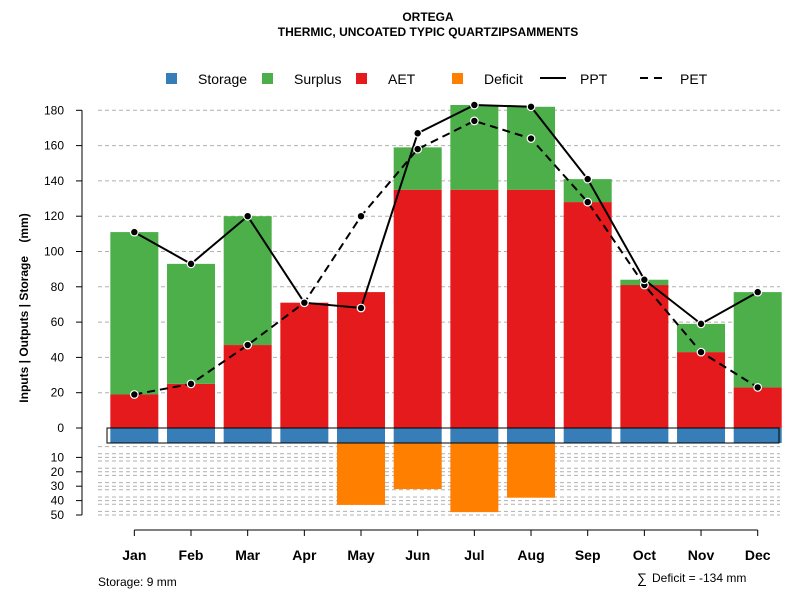 This screenshot has height=600, width=800. What do you see at coordinates (222, 79) in the screenshot?
I see `legend-label: Storage` at bounding box center [222, 79].